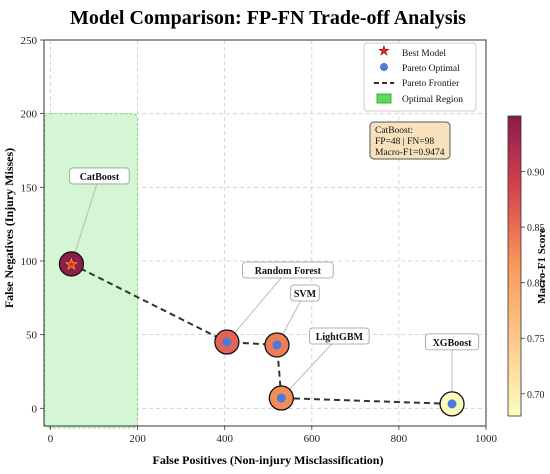  Describe the element at coordinates (384, 98) in the screenshot. I see `green-square-icon` at that location.